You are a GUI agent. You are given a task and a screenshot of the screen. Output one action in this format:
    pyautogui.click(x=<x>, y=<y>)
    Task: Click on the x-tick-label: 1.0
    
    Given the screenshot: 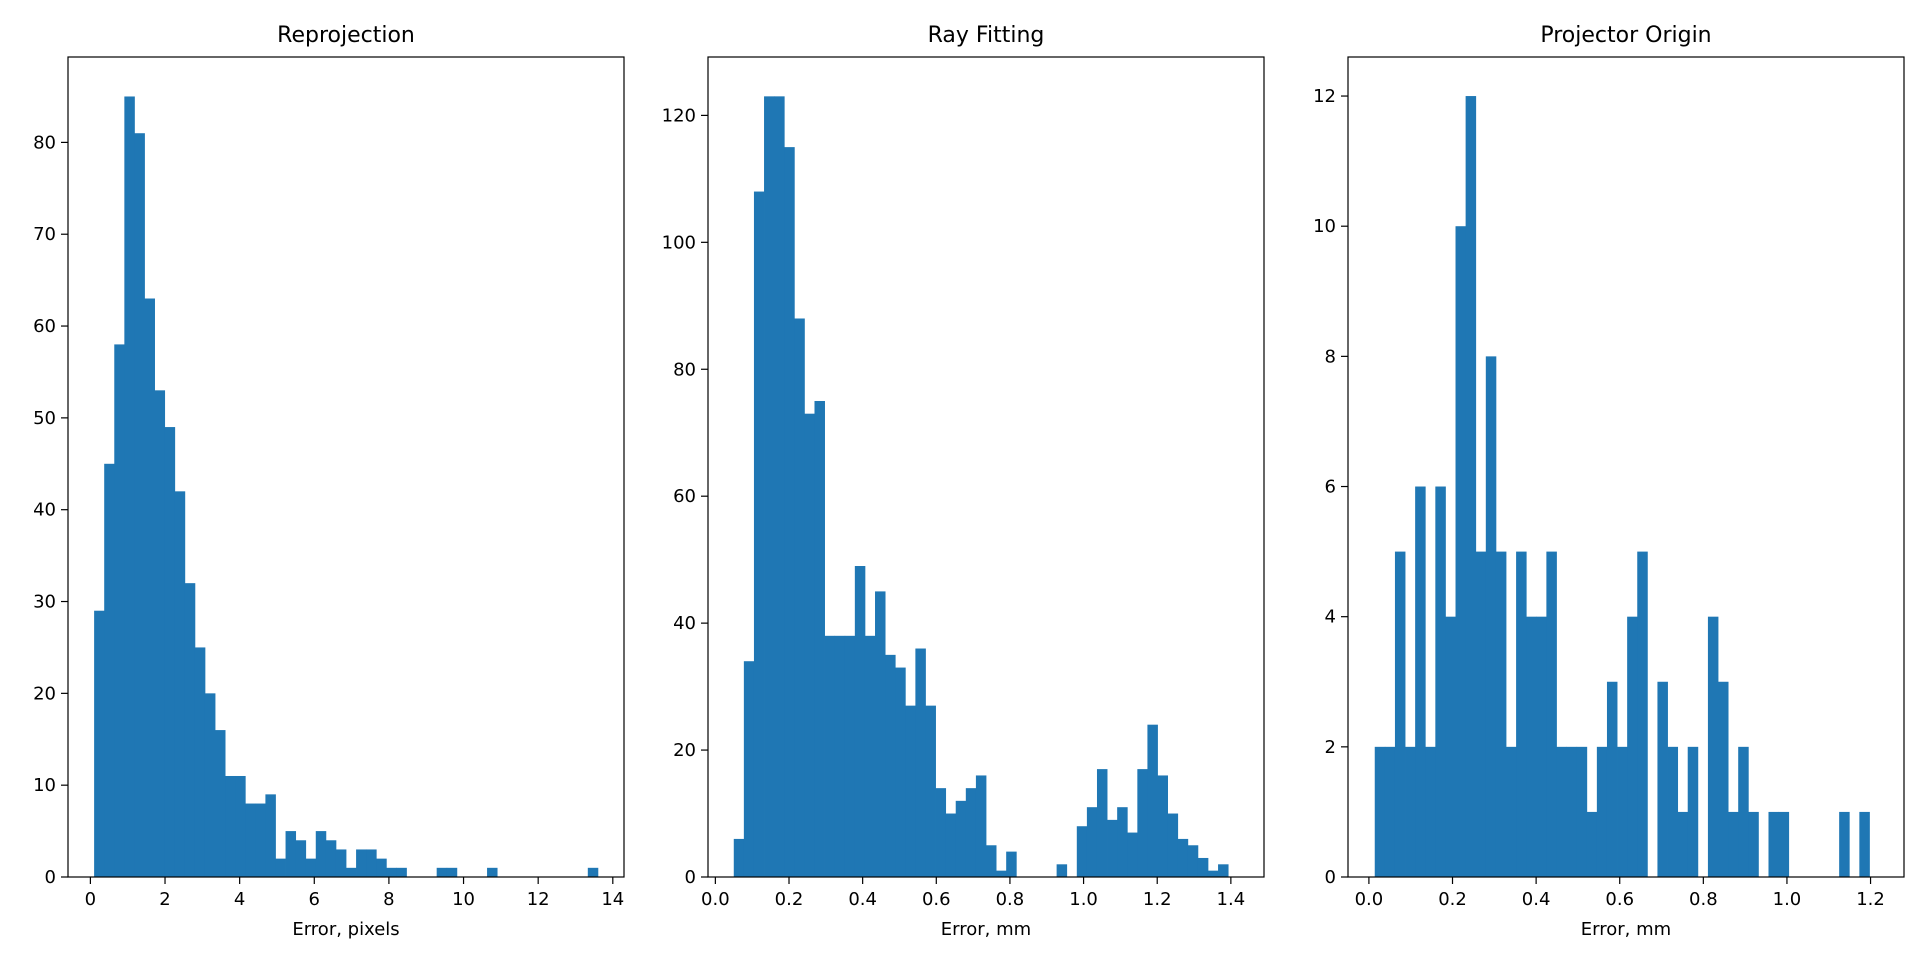 What is the action you would take?
    pyautogui.click(x=1787, y=899)
    